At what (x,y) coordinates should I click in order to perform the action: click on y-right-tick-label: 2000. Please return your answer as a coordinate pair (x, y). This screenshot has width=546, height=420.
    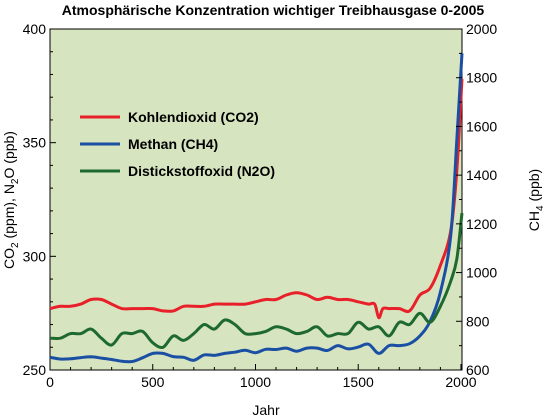
    Looking at the image, I should click on (481, 29).